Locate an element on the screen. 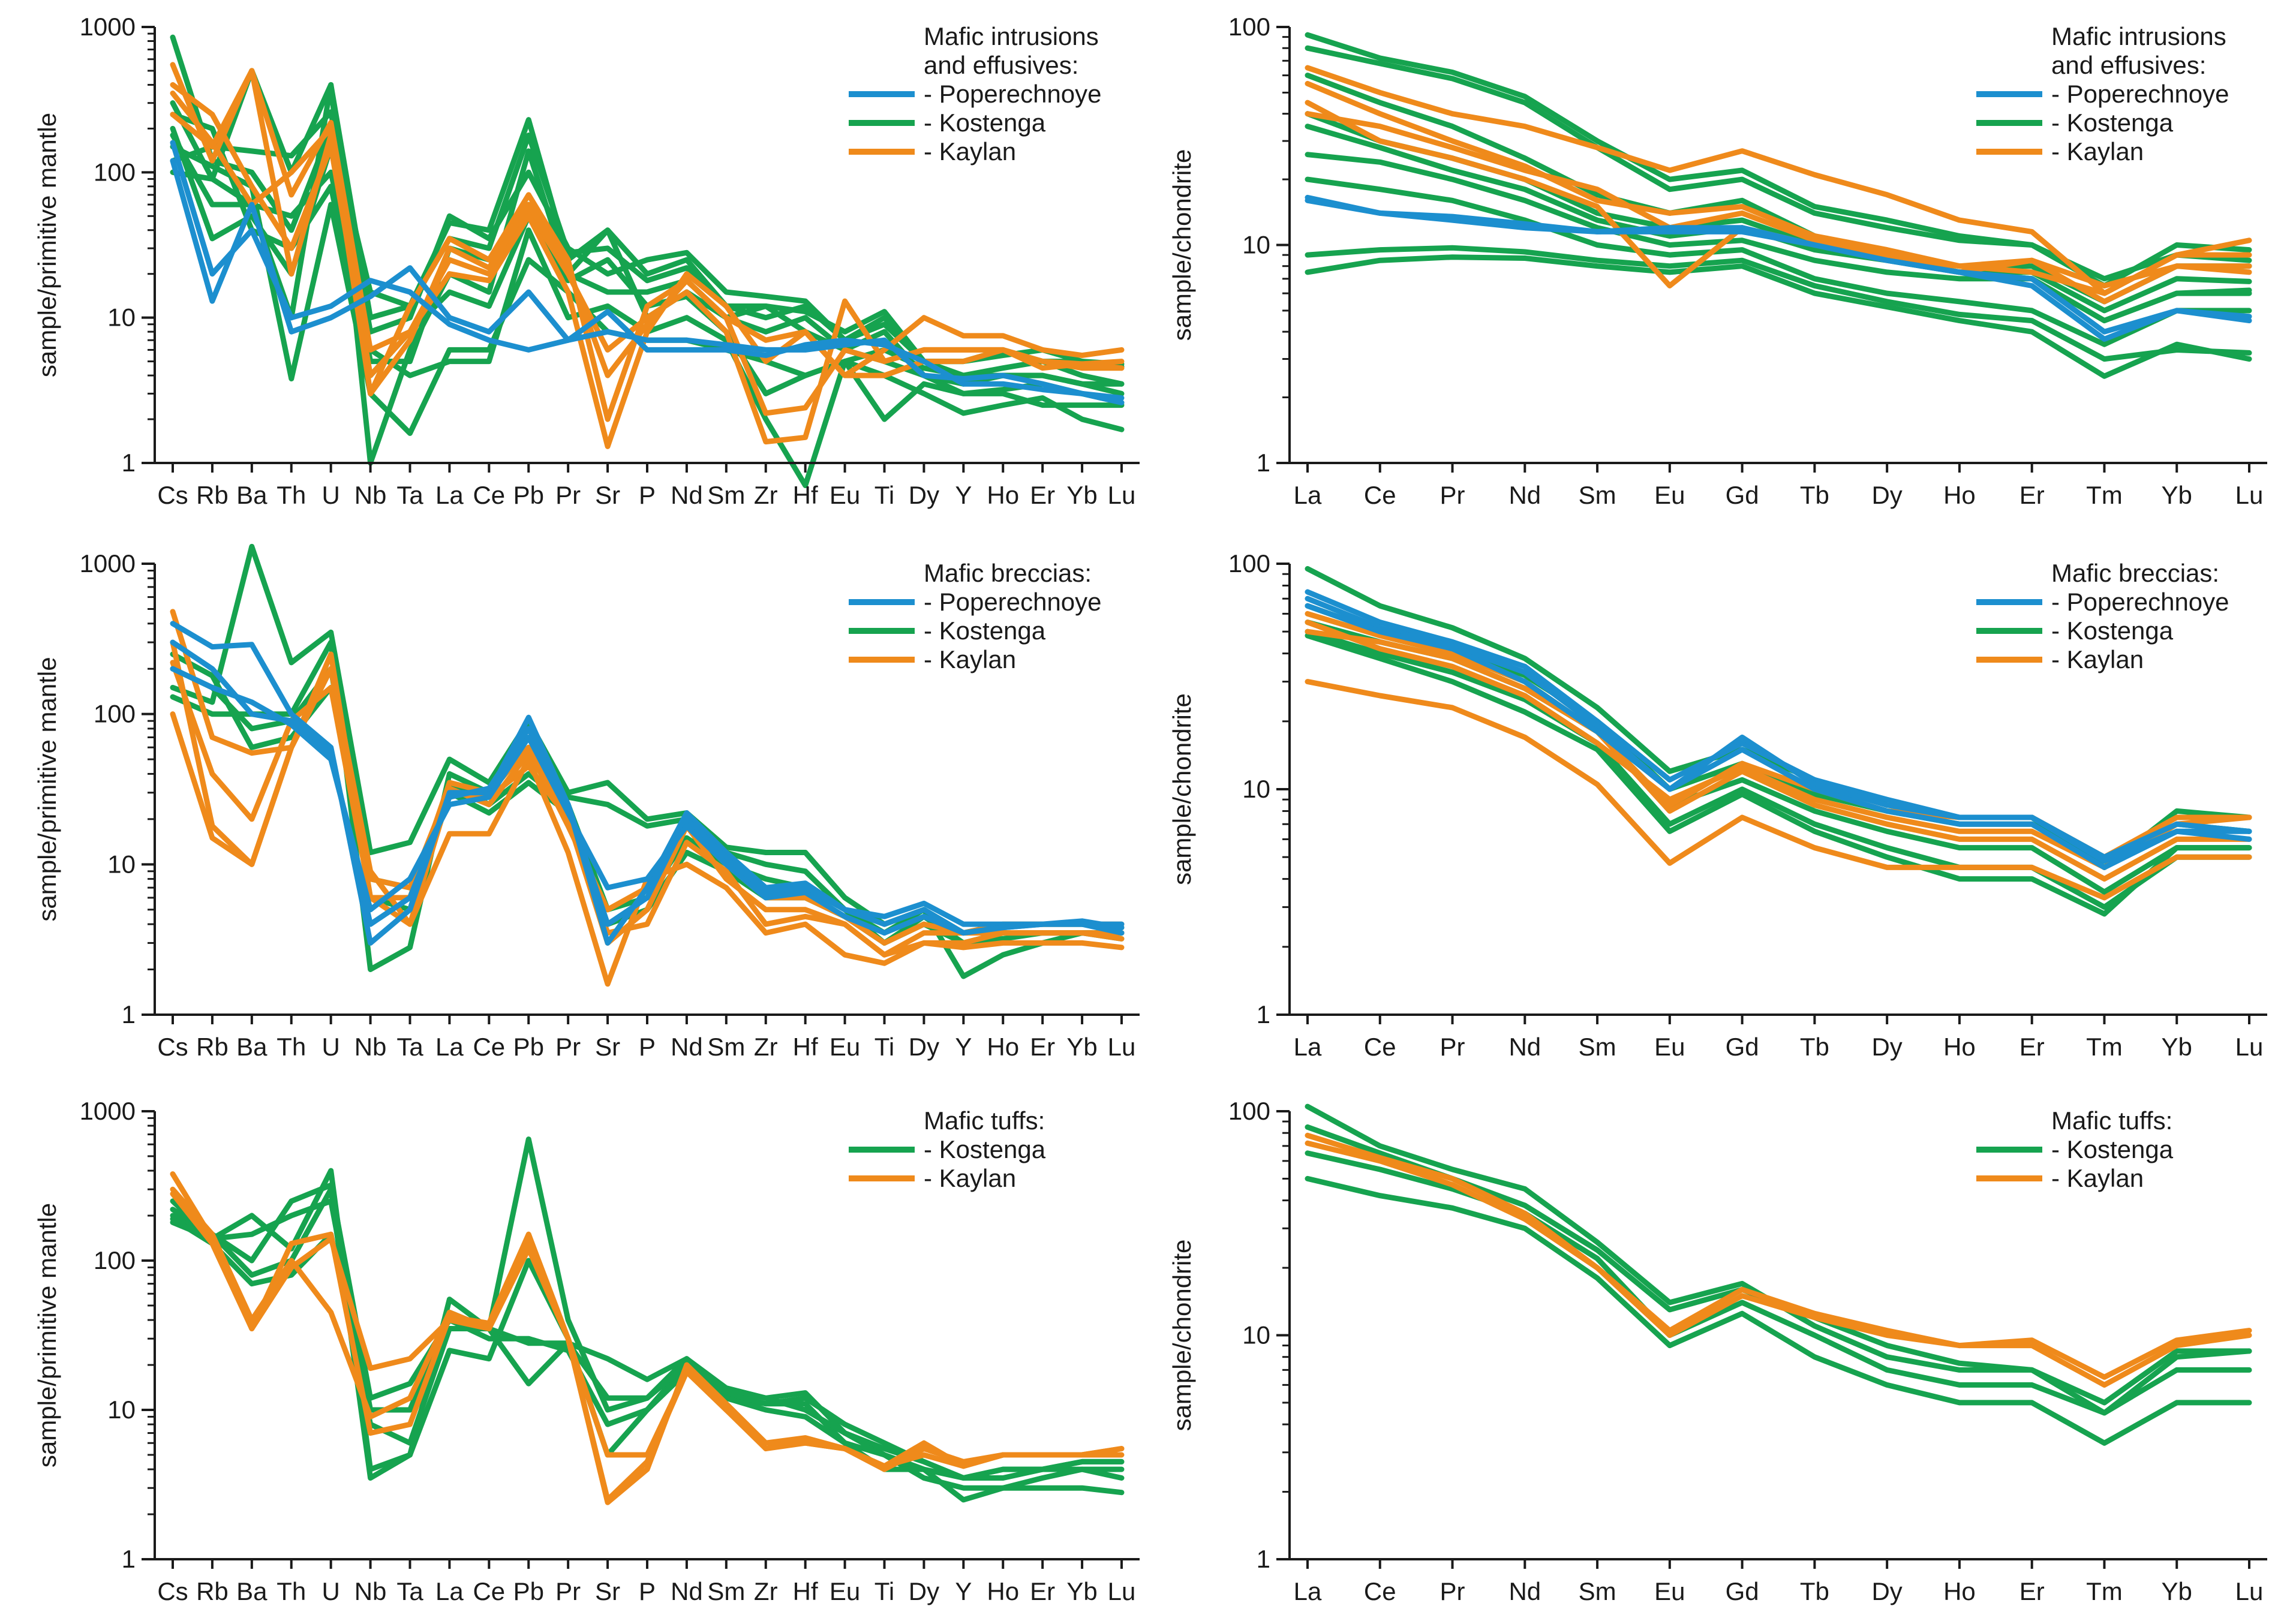  legend-entry-kaylan: - Kaylan is located at coordinates (2097, 1178).